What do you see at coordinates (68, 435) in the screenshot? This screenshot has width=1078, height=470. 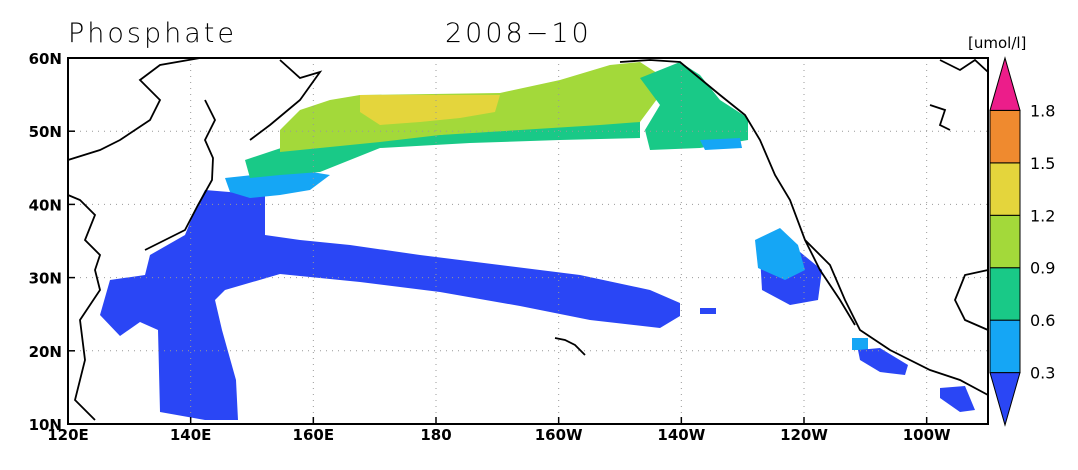 I see `x-tick-label: 120E` at bounding box center [68, 435].